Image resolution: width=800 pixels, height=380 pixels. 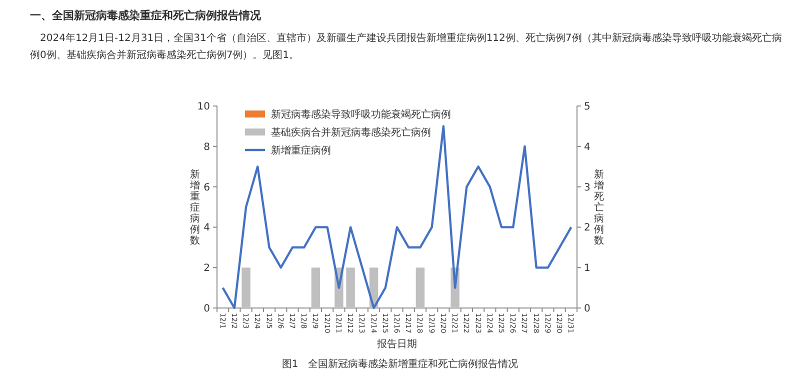 I want to click on y-tick-label: 6, so click(x=207, y=188).